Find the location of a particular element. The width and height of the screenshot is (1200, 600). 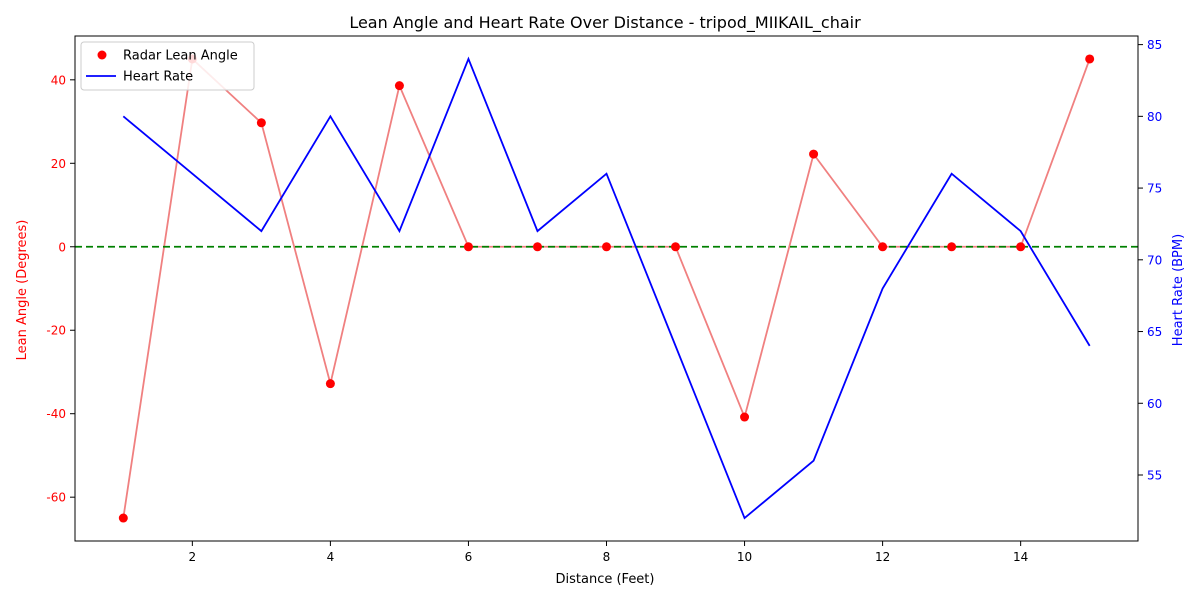

x-tick-label: 8 is located at coordinates (607, 557).